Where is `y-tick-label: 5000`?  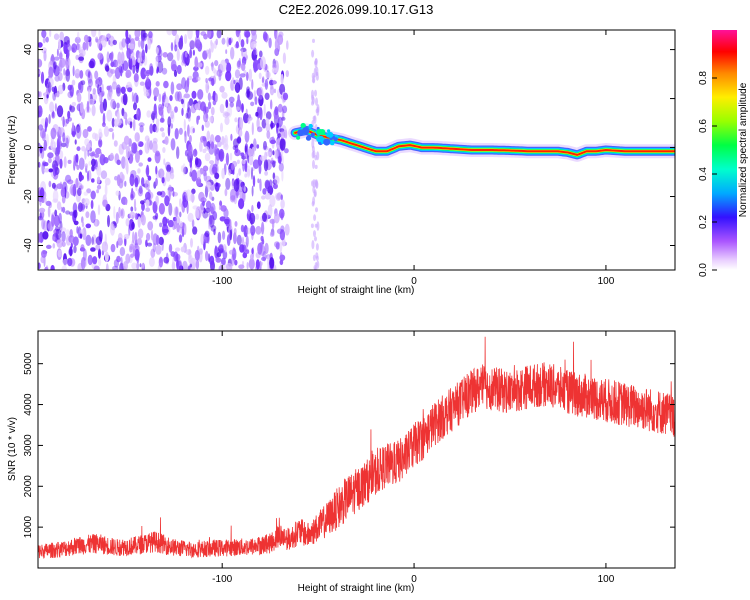 y-tick-label: 5000 is located at coordinates (28, 363).